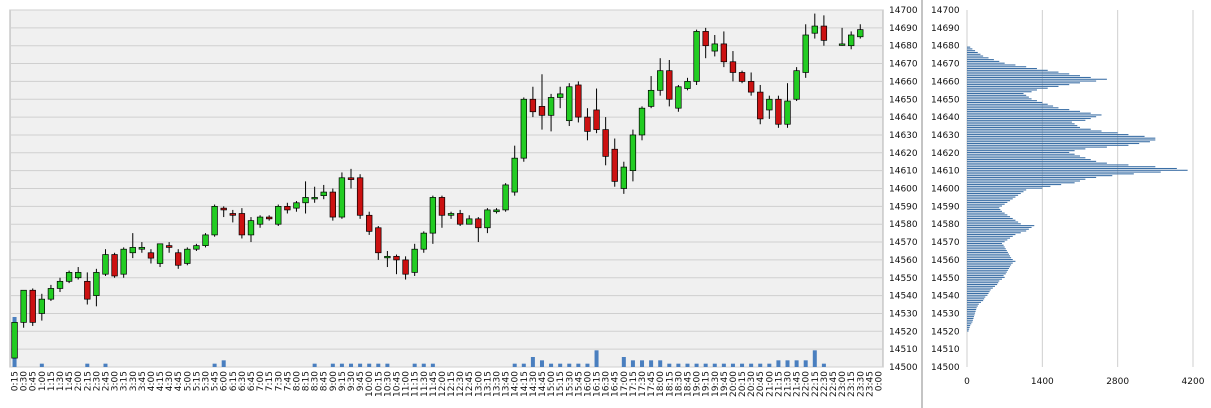  What do you see at coordinates (25, 381) in the screenshot?
I see `time-tick-label: 0:30` at bounding box center [25, 381].